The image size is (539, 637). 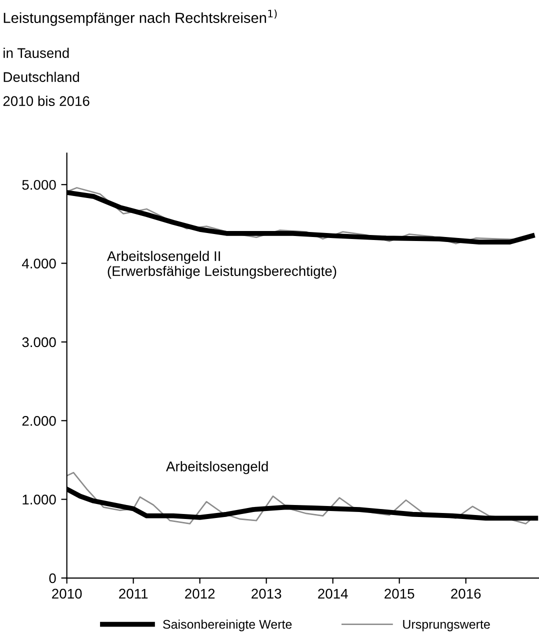 I want to click on annotation: Arbeitslosengeld II (Erwerbsfähige Leistungsberechtigte), so click(x=221, y=264).